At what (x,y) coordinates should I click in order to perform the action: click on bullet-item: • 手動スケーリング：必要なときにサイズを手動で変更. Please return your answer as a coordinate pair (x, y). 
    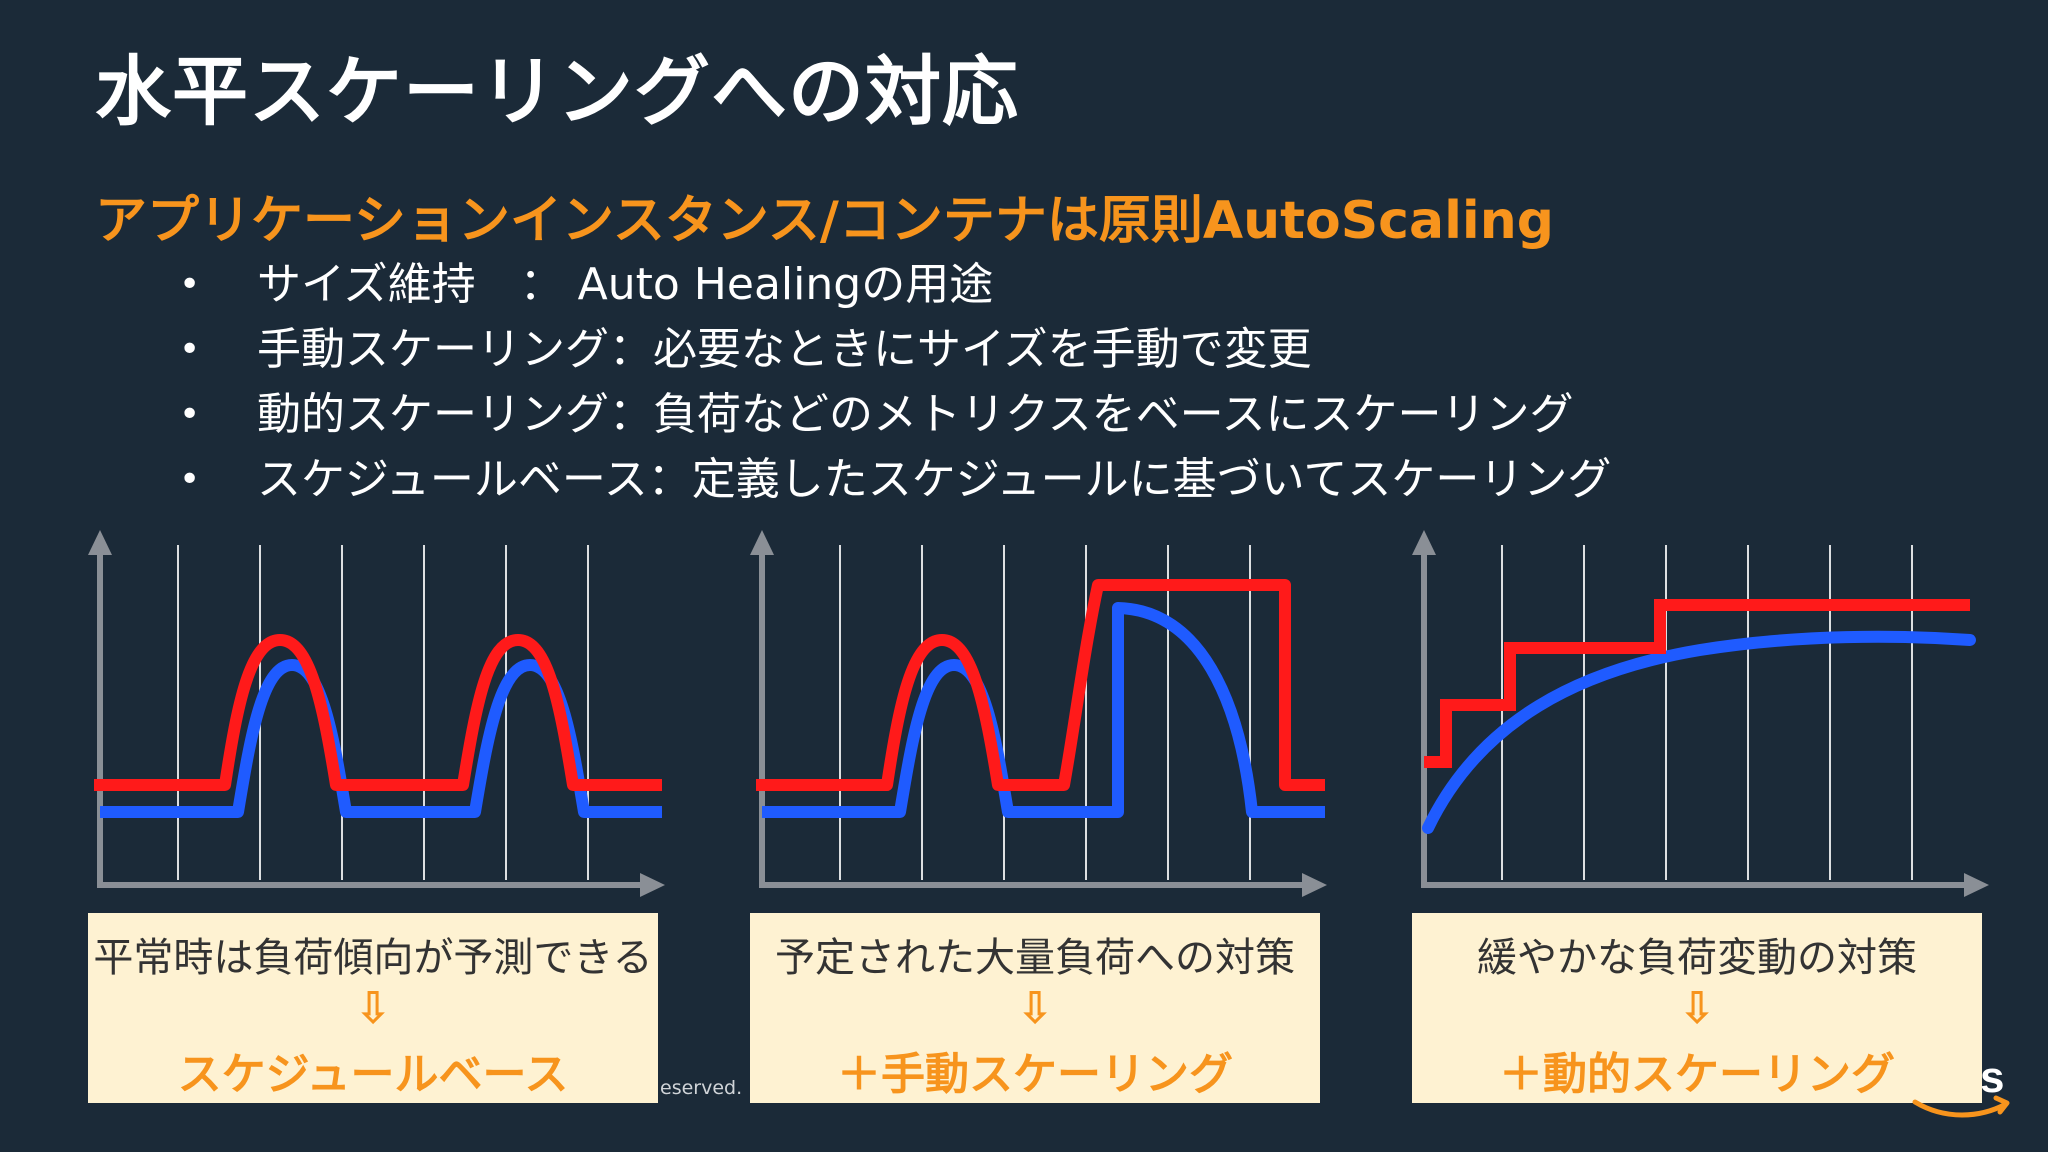
    Looking at the image, I should click on (893, 349).